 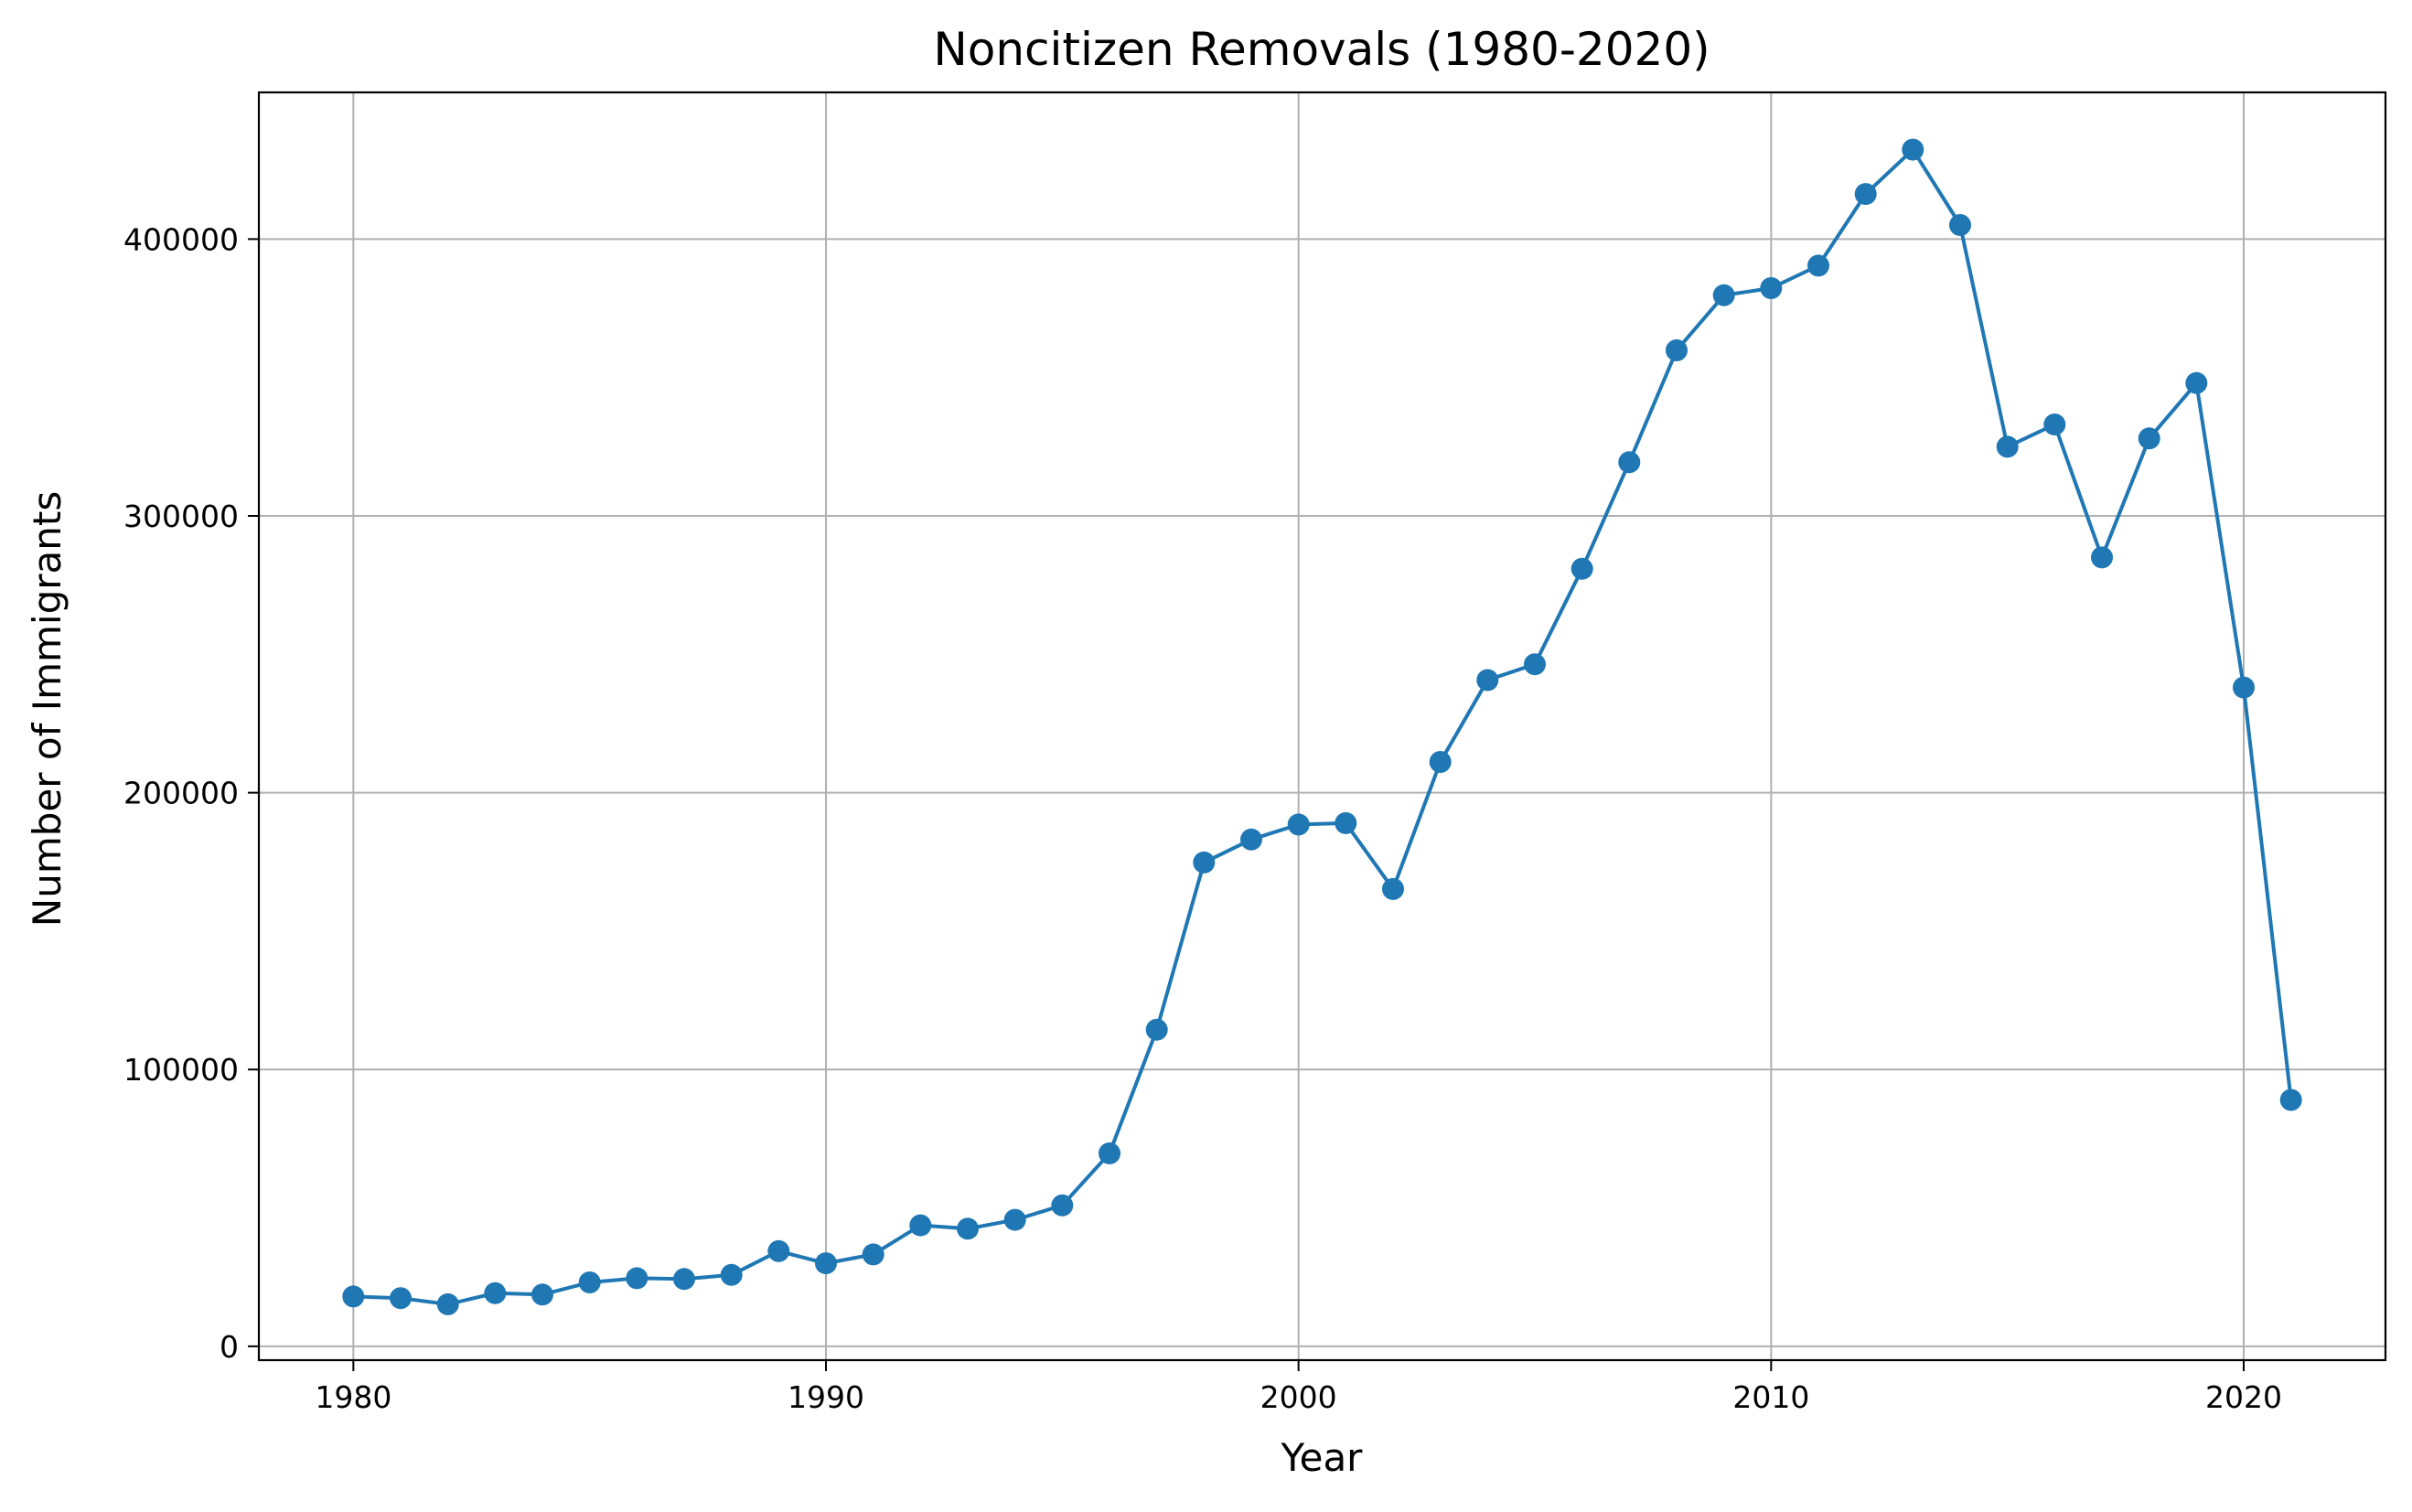 What do you see at coordinates (1321, 49) in the screenshot?
I see `chart-title: Noncitizen Removals (1980-2020)` at bounding box center [1321, 49].